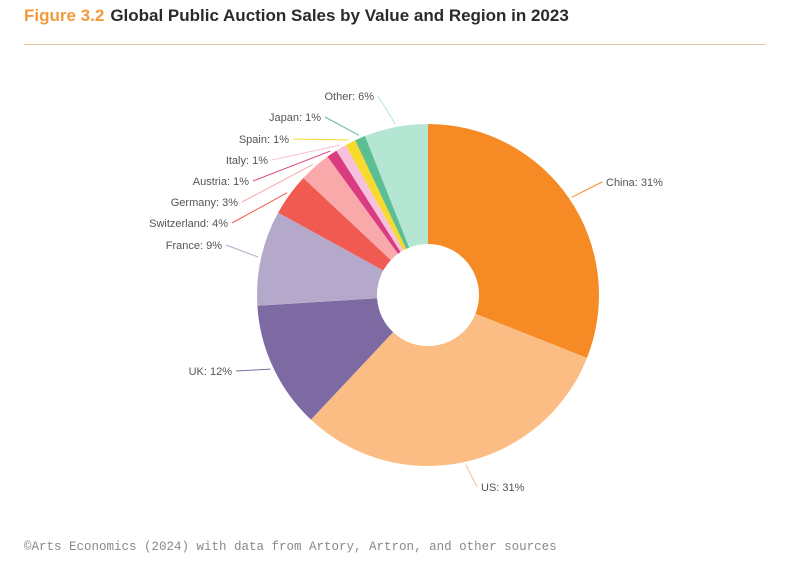 The height and width of the screenshot is (568, 791). I want to click on leader-line-austria, so click(291, 166).